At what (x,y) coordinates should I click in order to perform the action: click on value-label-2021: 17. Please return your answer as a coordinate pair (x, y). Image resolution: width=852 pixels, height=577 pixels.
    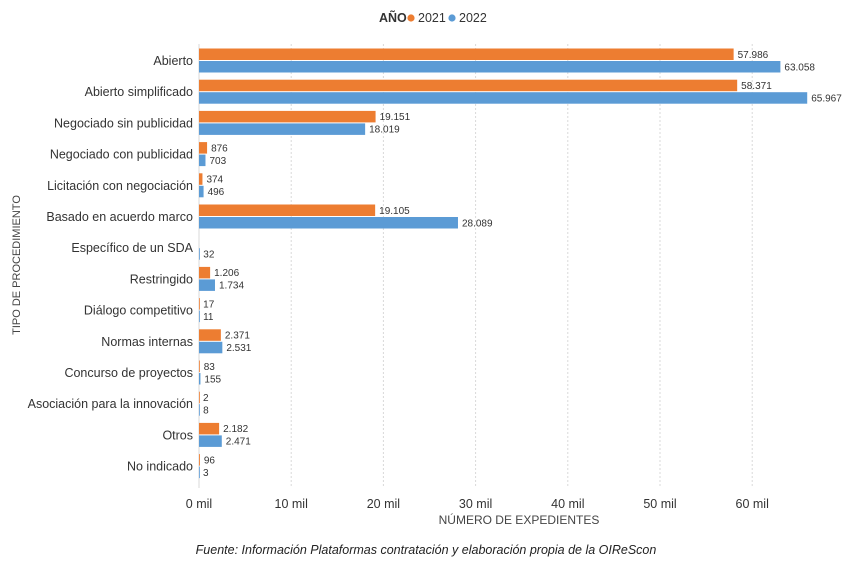
    Looking at the image, I should click on (209, 304).